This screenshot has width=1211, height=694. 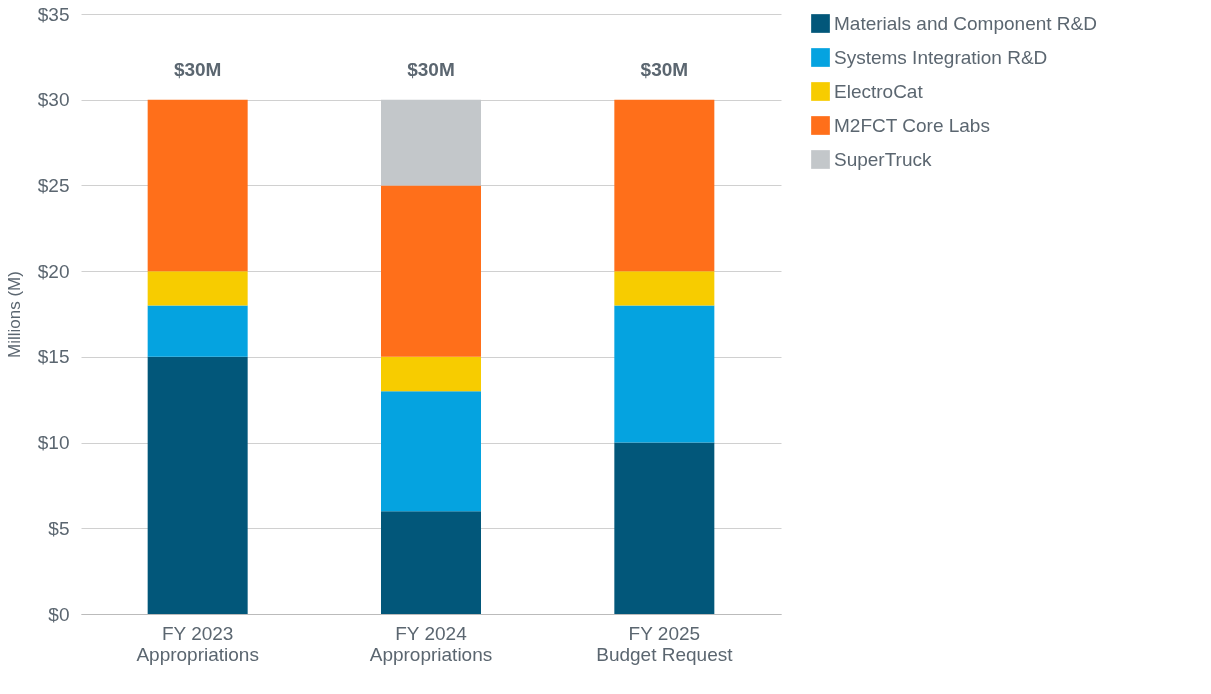 What do you see at coordinates (431, 643) in the screenshot?
I see `x-tick-label: FY 2024 Appropriations` at bounding box center [431, 643].